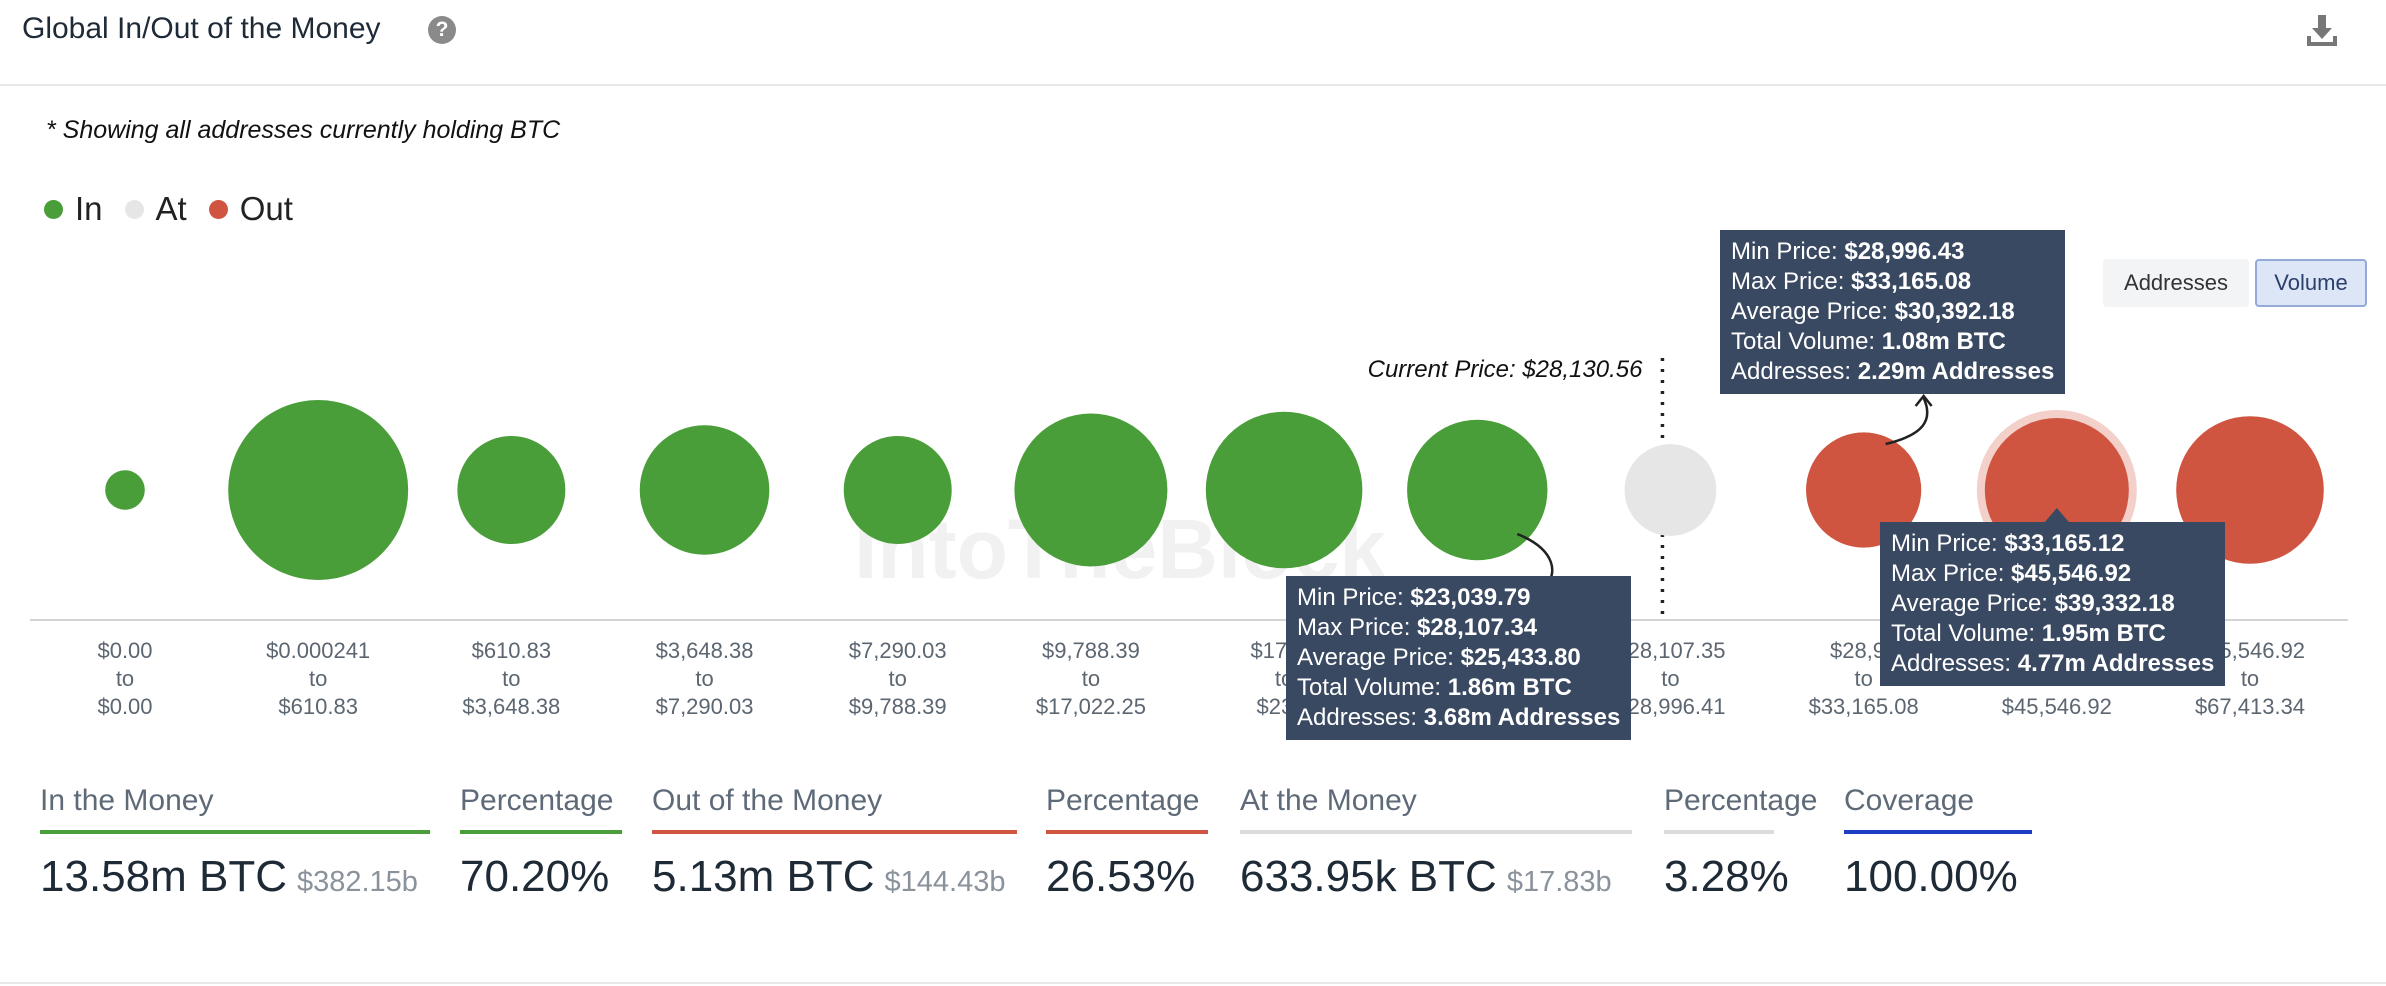 This screenshot has width=2386, height=986. Describe the element at coordinates (124, 706) in the screenshot. I see `tick-label-to-value: $0.00` at that location.